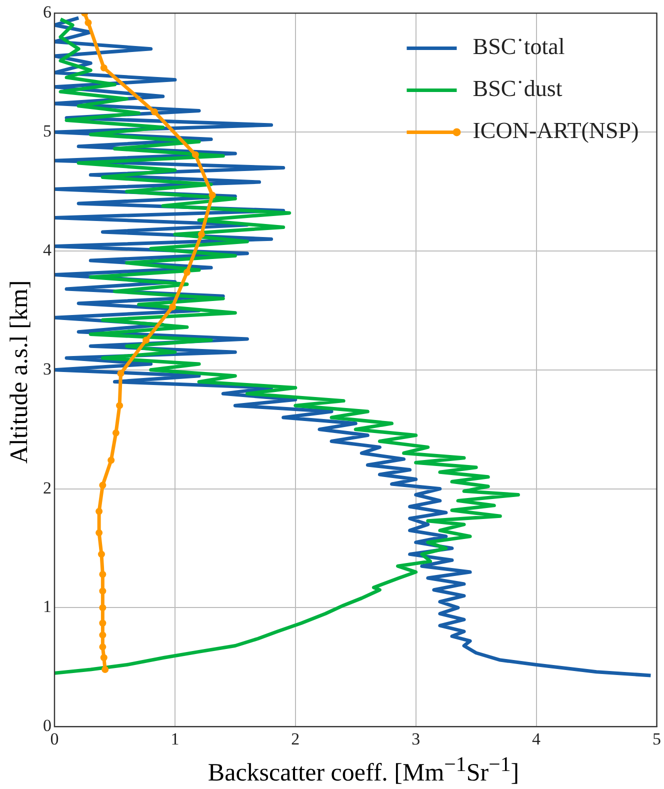 The image size is (664, 789). What do you see at coordinates (363, 770) in the screenshot?
I see `x-axis-title: Backscatter coeff. [Mm$^{−1}$Sr$^{−1}$]` at bounding box center [363, 770].